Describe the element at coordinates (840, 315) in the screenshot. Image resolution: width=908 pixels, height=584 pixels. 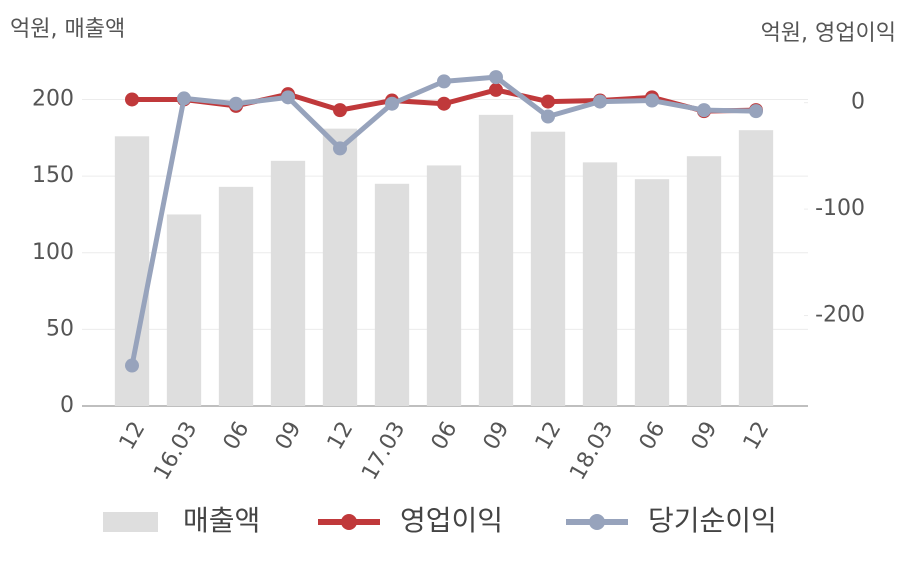
I see `y2-tick-label: -200` at that location.